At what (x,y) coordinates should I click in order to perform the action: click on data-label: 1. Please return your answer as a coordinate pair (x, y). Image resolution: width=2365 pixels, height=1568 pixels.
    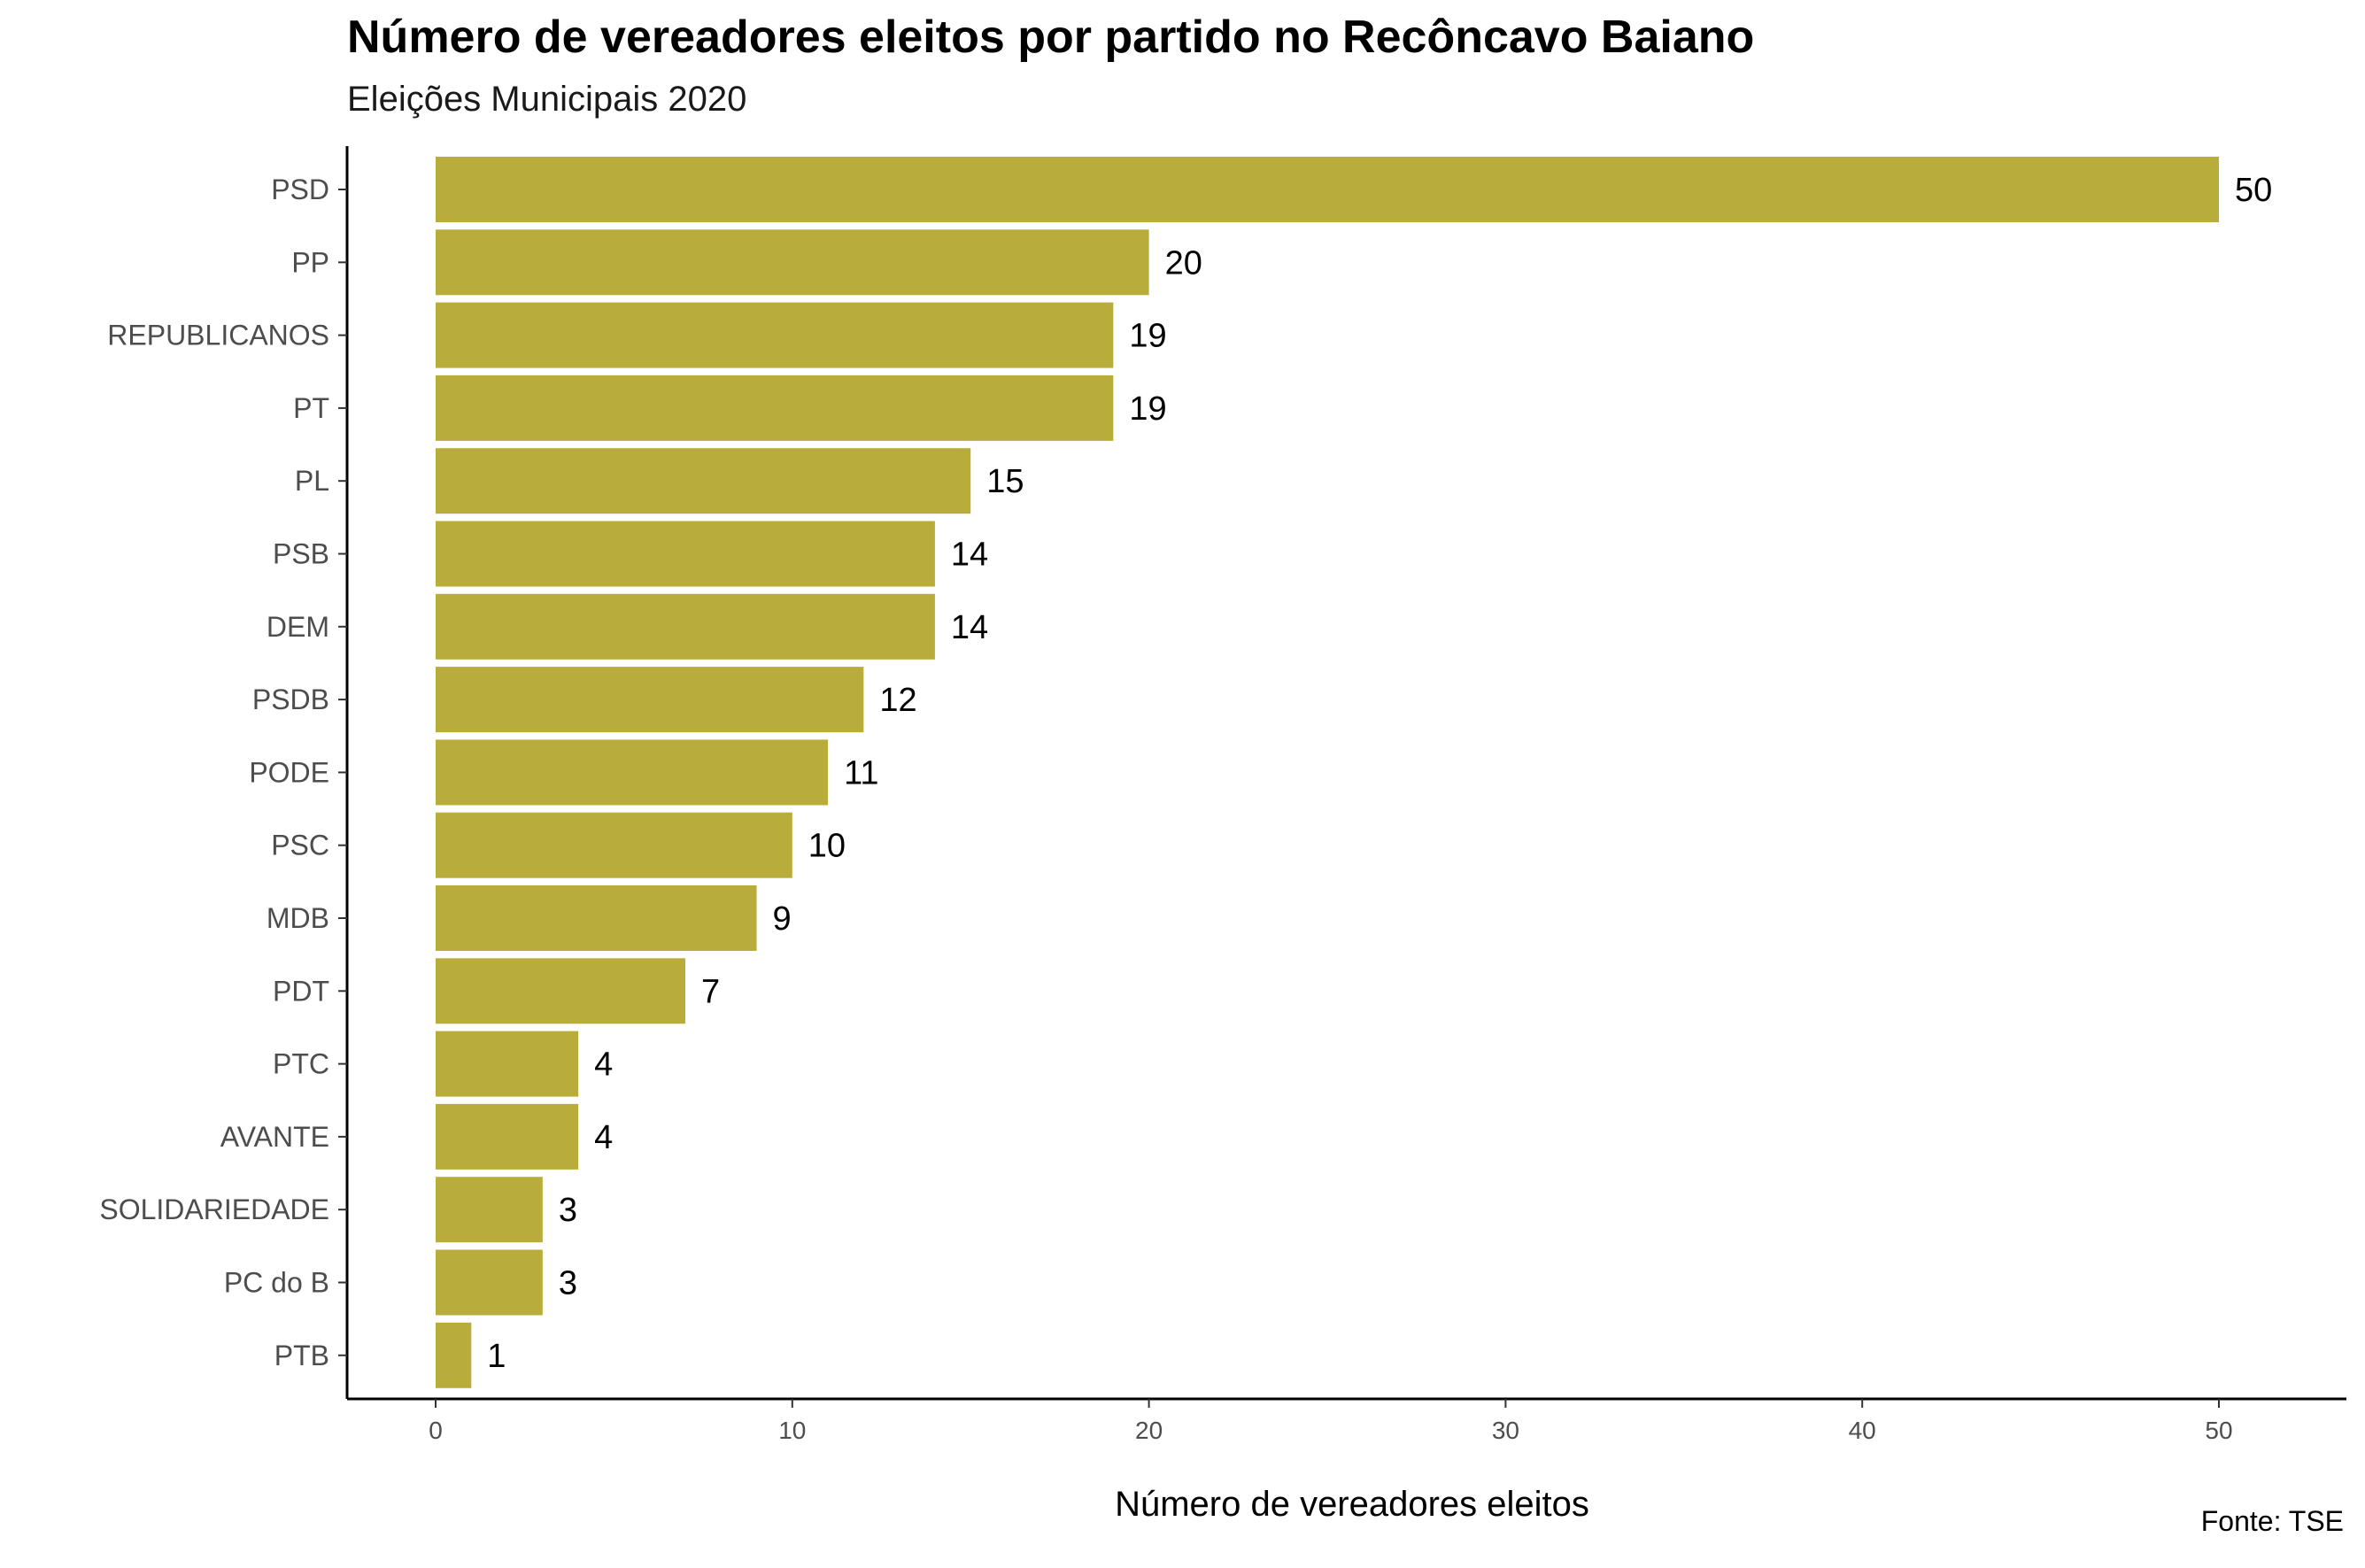
    Looking at the image, I should click on (496, 1356).